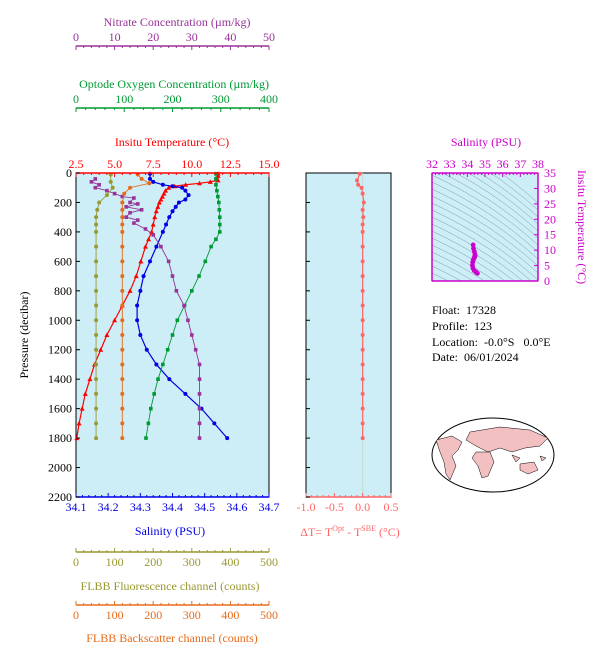 This screenshot has width=609, height=663. I want to click on delta-t-axis-tick-label: -1.0, so click(306, 507).